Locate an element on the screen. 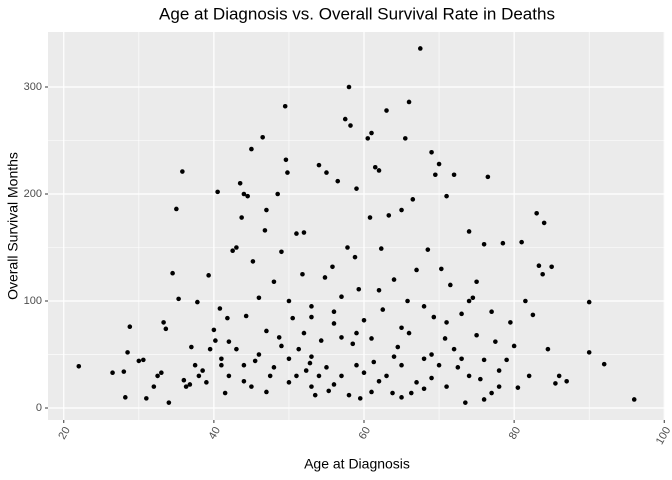 The width and height of the screenshot is (672, 480). x-tick-label: 100 is located at coordinates (663, 436).